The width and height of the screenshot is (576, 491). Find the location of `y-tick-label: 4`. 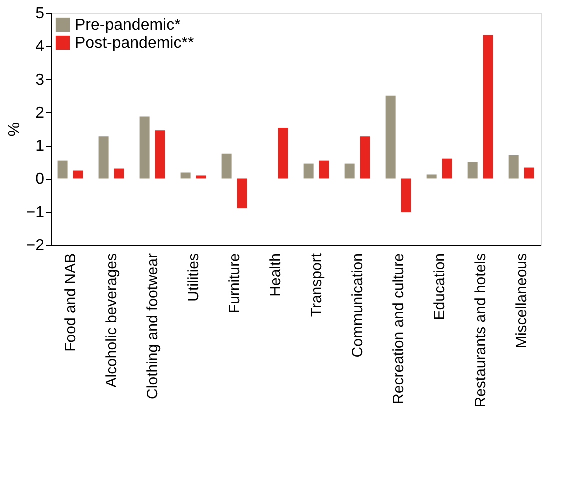

y-tick-label: 4 is located at coordinates (40, 47).